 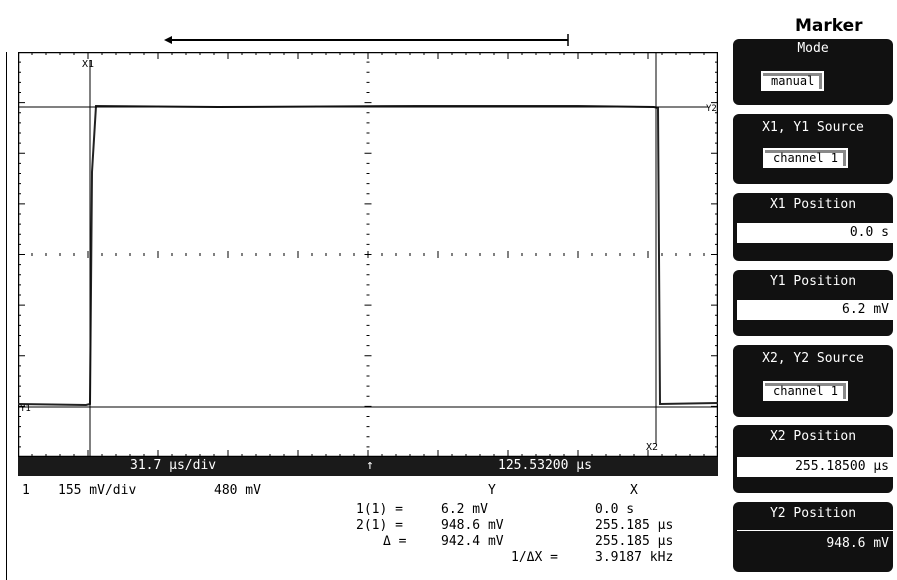 What do you see at coordinates (815, 467) in the screenshot?
I see `x2-position-value: 255.18500 µs` at bounding box center [815, 467].